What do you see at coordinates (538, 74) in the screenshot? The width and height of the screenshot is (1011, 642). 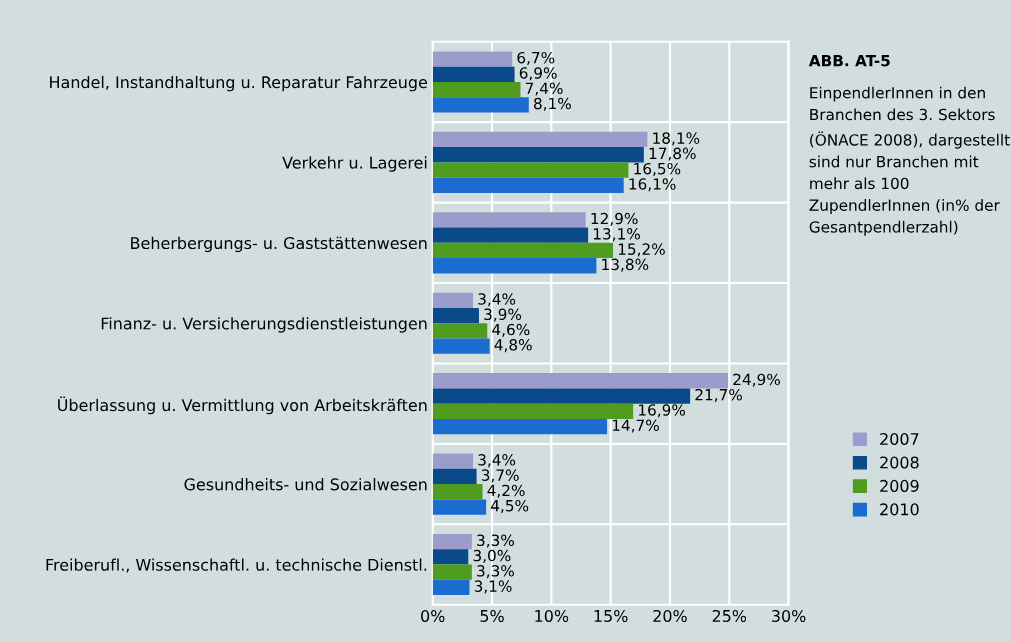 I see `data-label: 6,9%` at bounding box center [538, 74].